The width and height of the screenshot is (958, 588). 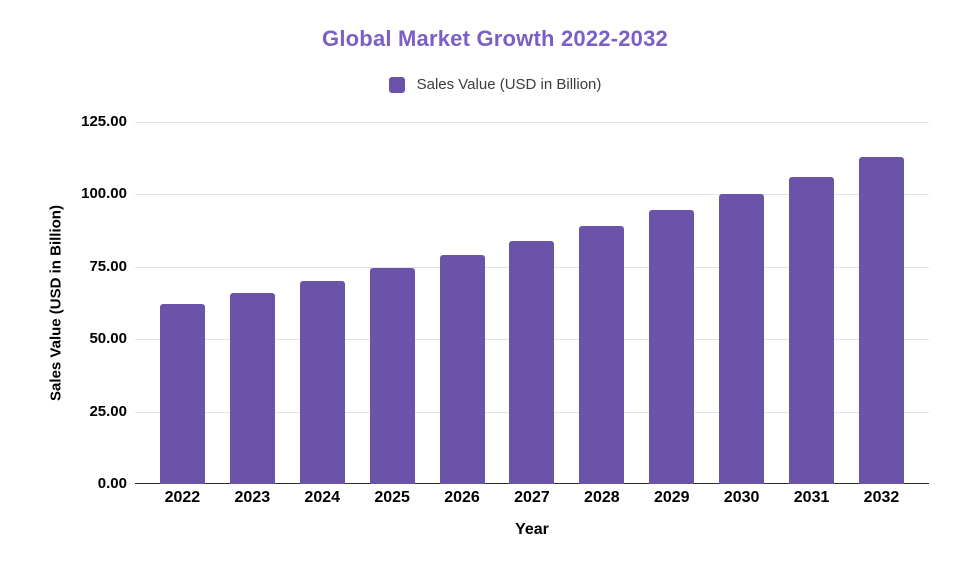 I want to click on bar-2026, so click(x=462, y=369).